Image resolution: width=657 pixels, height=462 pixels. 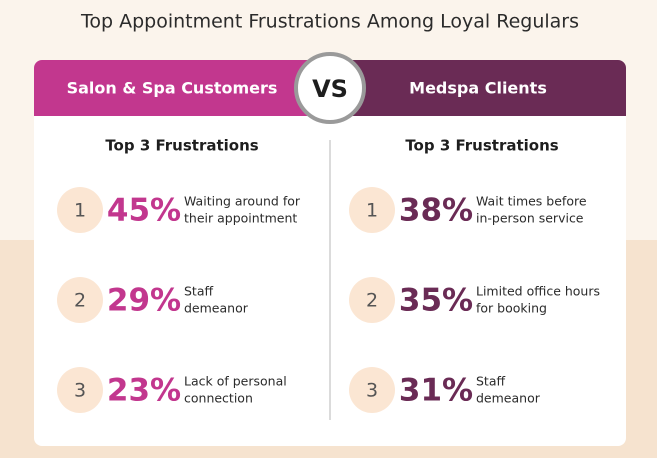 I want to click on description: Limited office hours, so click(x=538, y=291).